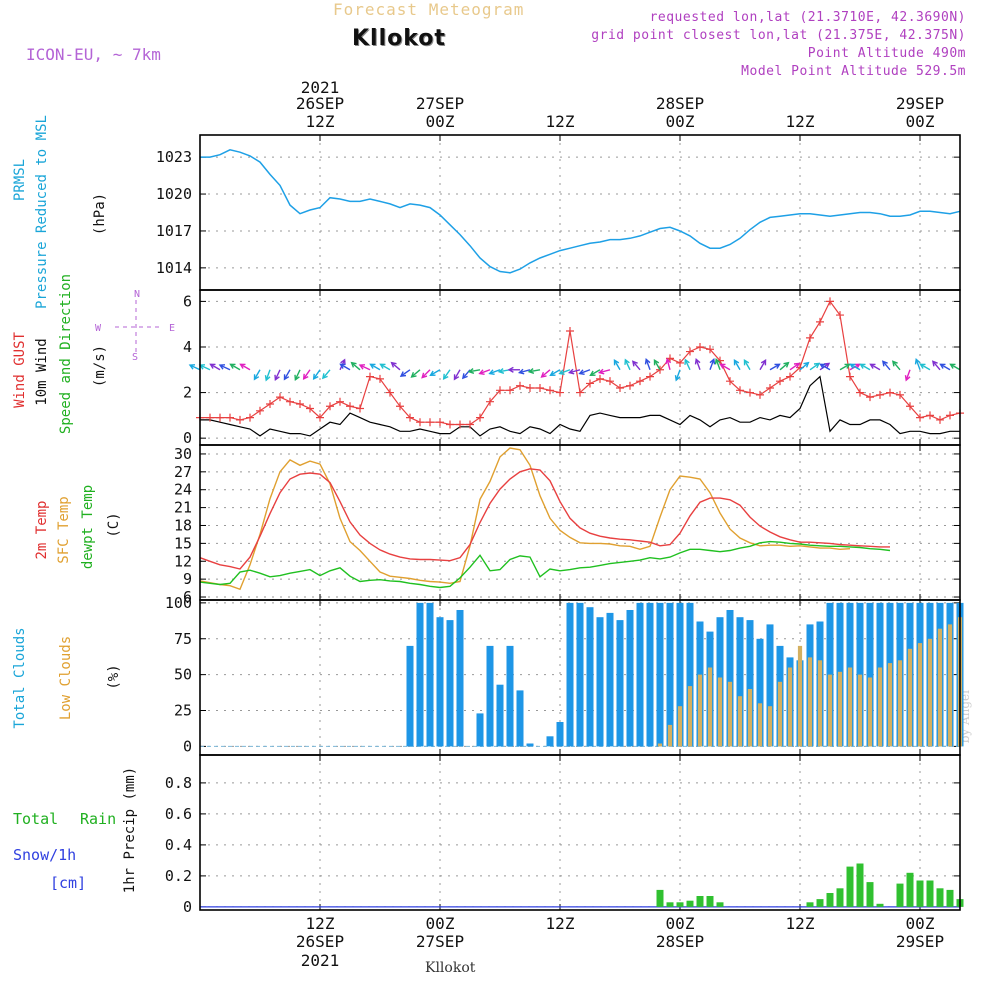 This screenshot has width=1000, height=1000. What do you see at coordinates (183, 543) in the screenshot?
I see `y-tick-label: 15` at bounding box center [183, 543].